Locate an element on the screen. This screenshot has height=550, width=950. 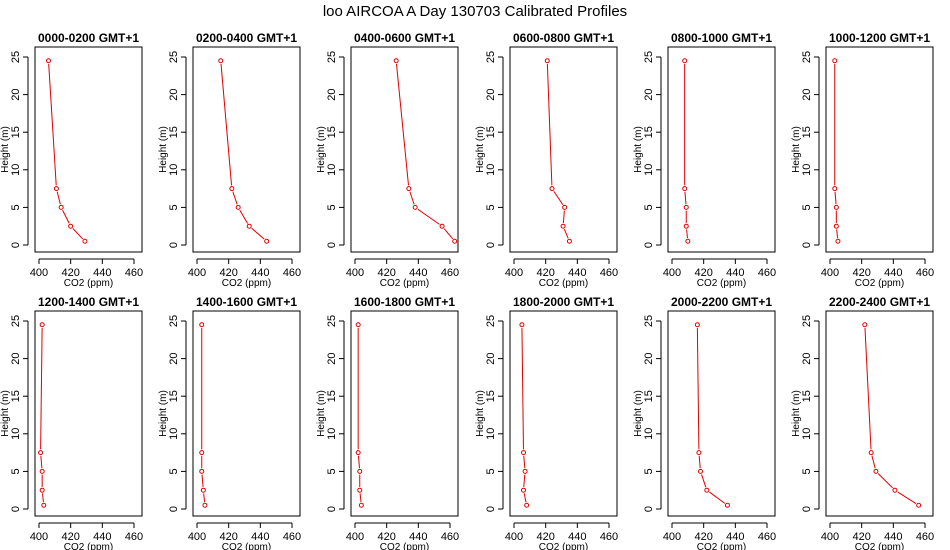
panel-title: 1400-1600 GMT+1 is located at coordinates (246, 302).